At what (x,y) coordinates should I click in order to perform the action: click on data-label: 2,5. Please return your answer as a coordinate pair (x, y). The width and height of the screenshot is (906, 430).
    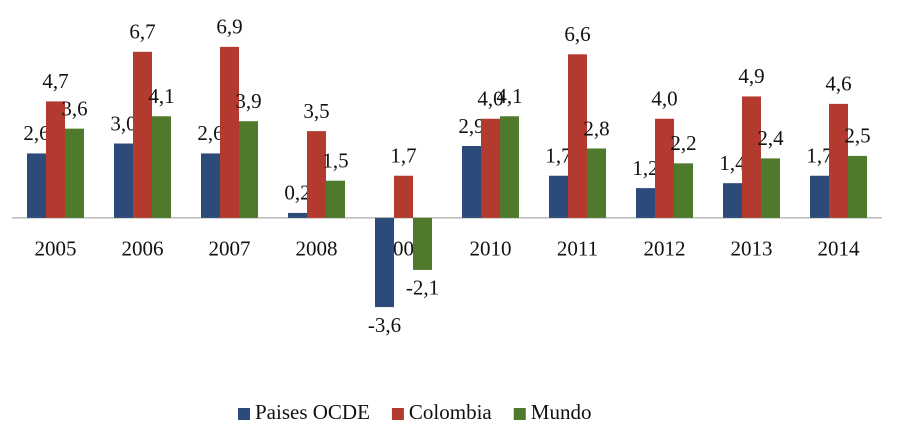
    Looking at the image, I should click on (857, 136).